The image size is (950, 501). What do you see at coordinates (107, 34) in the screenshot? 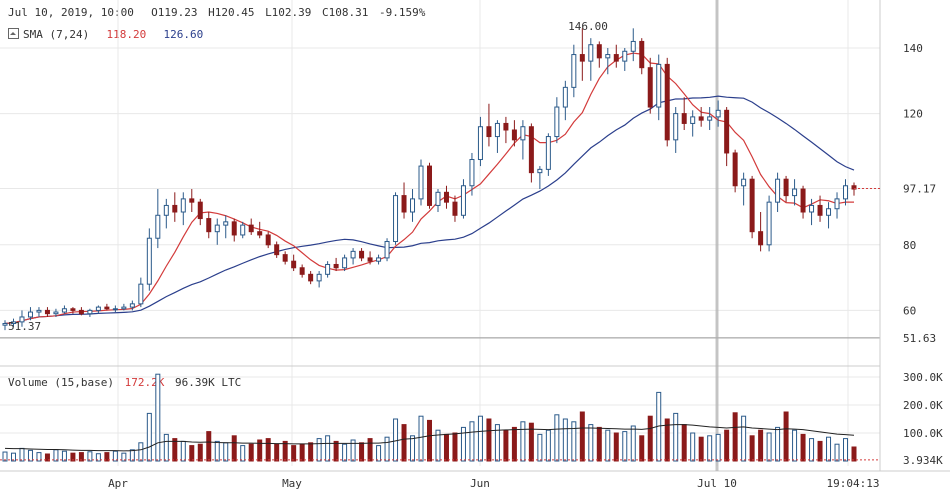
I see `sma-legend: SMA (7,24) 118.20 126.60` at bounding box center [107, 34].